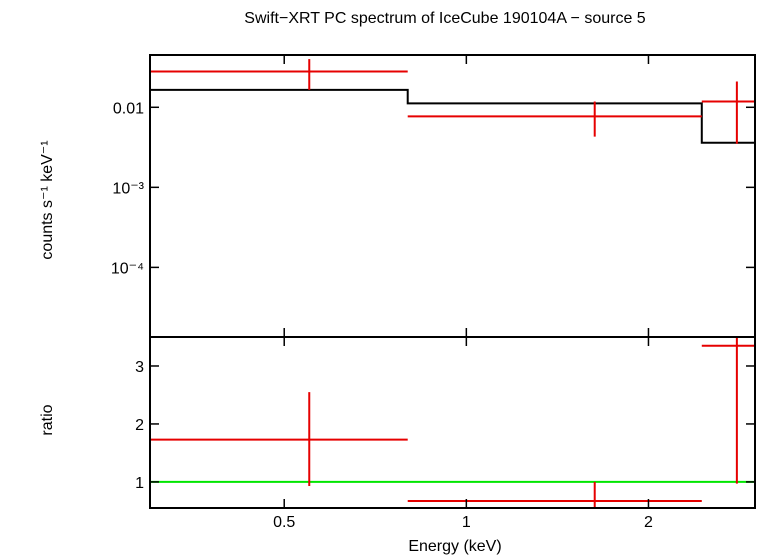  I want to click on y-tick-label: 2, so click(139, 425).